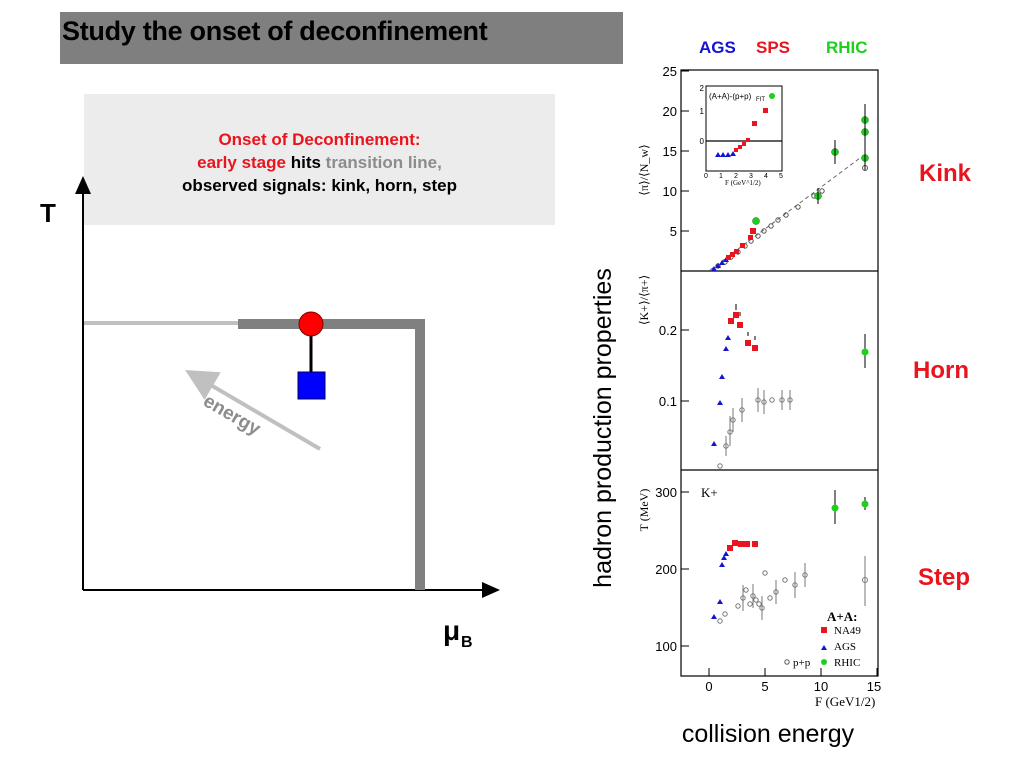  I want to click on slope-xlabel: F (GeV1/2), so click(845, 701).